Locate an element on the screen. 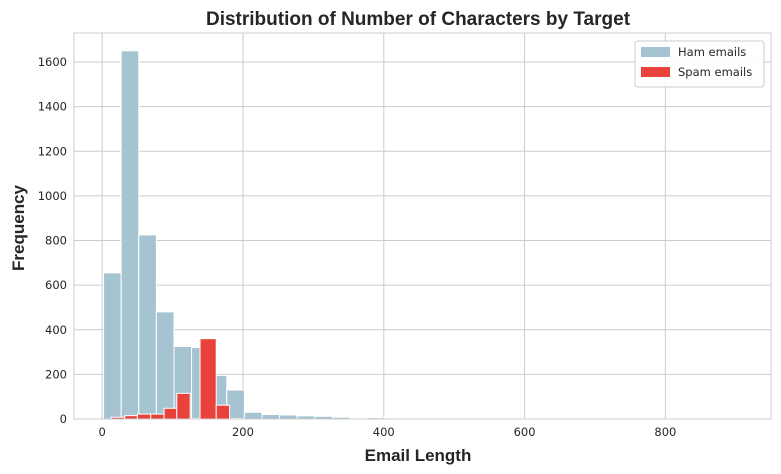 This screenshot has height=474, width=781. y-tick-label: 1600 is located at coordinates (52, 62).